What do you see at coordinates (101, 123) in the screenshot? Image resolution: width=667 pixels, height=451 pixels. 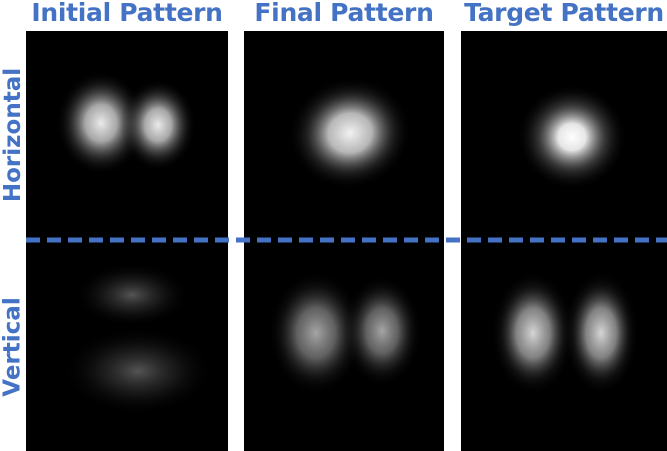 I see `horizontal-lobe-left` at bounding box center [101, 123].